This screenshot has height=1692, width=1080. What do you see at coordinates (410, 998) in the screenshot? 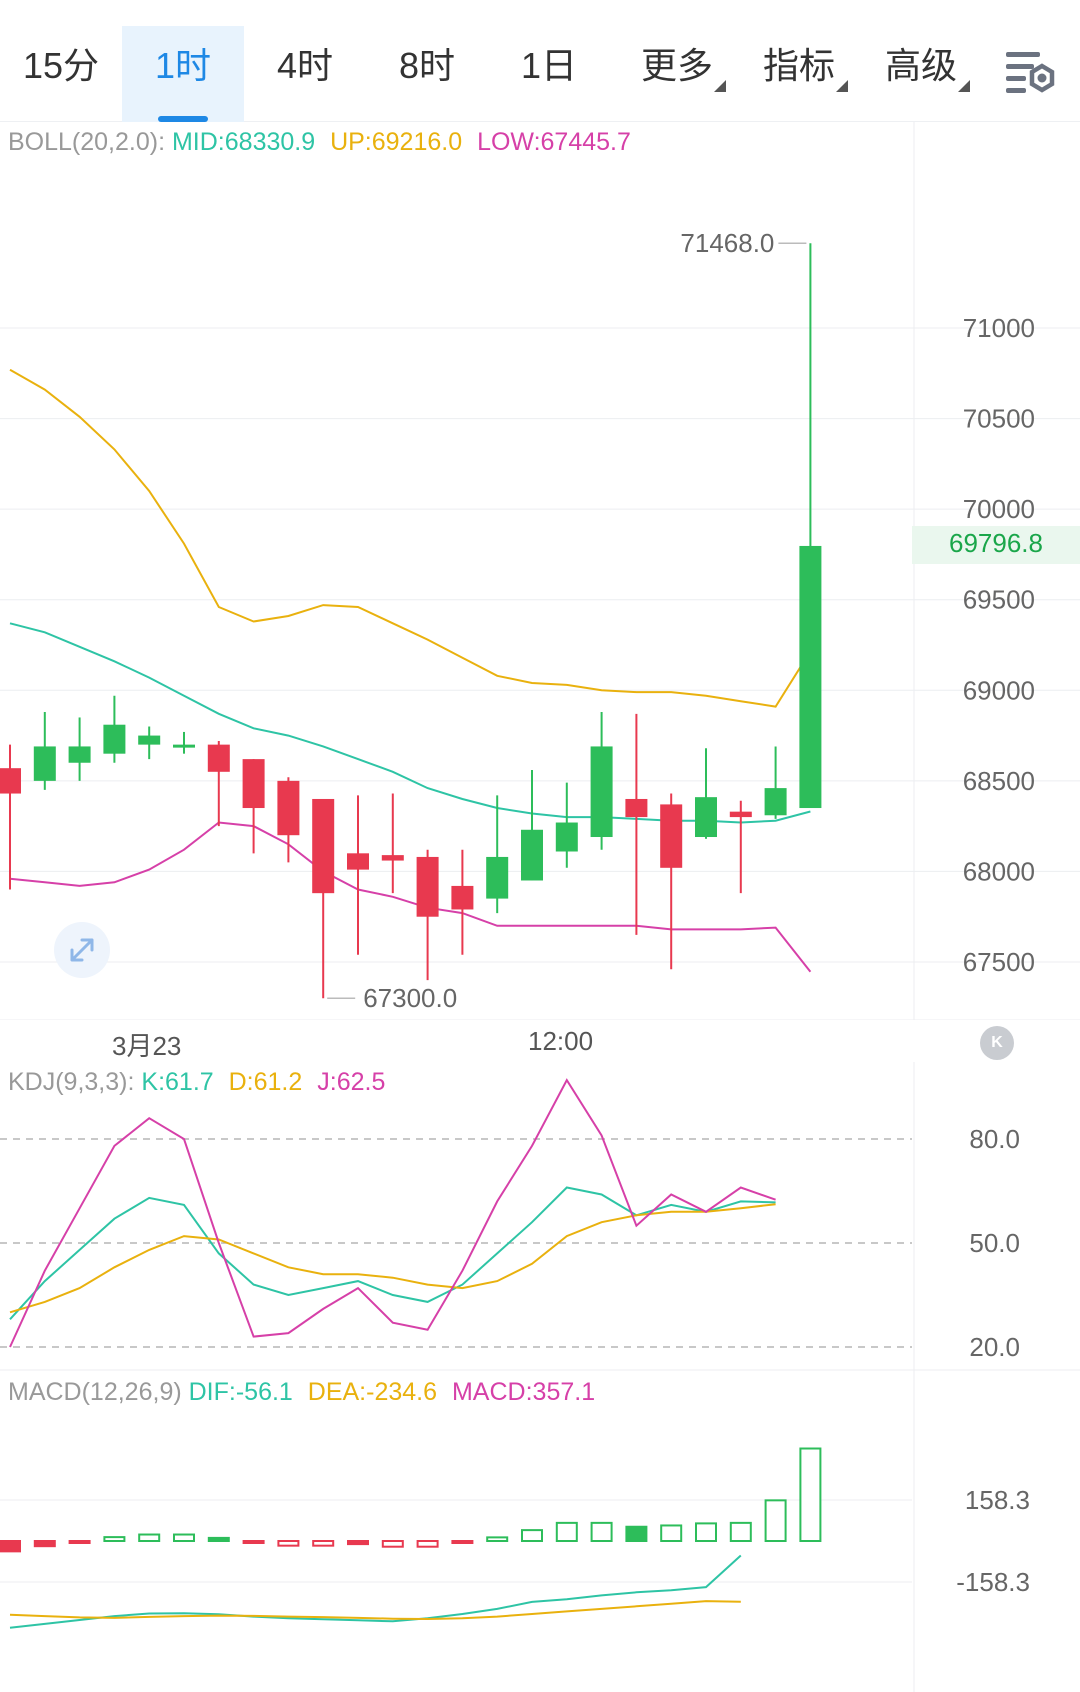
I see `low-price-label: 67300.0` at bounding box center [410, 998].